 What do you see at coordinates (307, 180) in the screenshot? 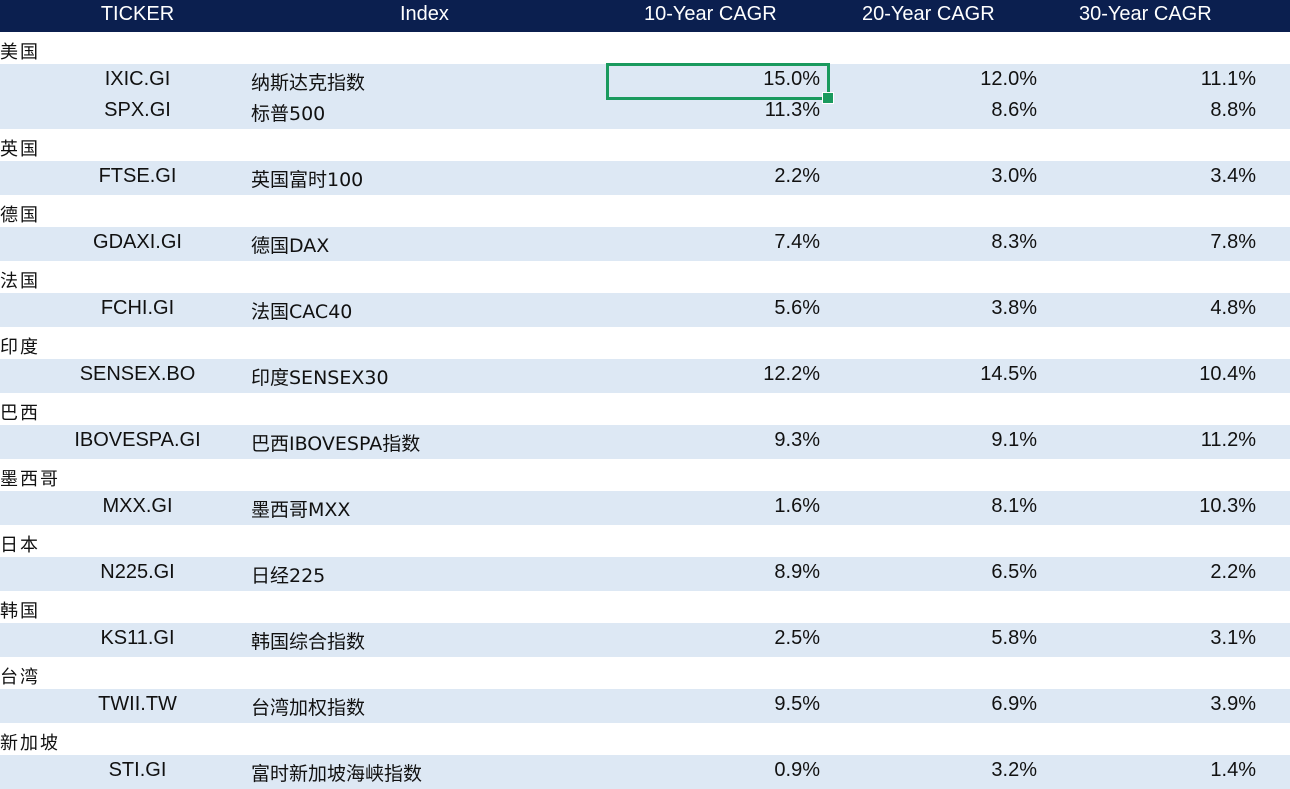
I see `index-name-cell: 英国富时100` at bounding box center [307, 180].